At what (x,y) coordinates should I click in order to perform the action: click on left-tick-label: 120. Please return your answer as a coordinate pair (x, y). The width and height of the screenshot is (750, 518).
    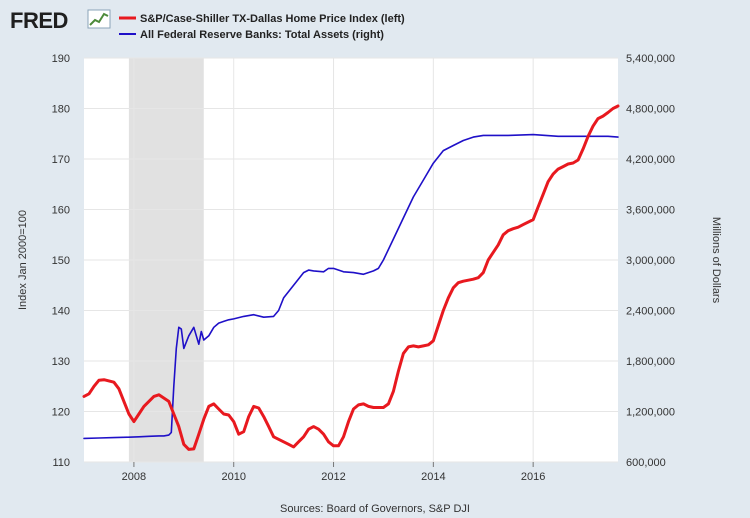
    Looking at the image, I should click on (61, 413).